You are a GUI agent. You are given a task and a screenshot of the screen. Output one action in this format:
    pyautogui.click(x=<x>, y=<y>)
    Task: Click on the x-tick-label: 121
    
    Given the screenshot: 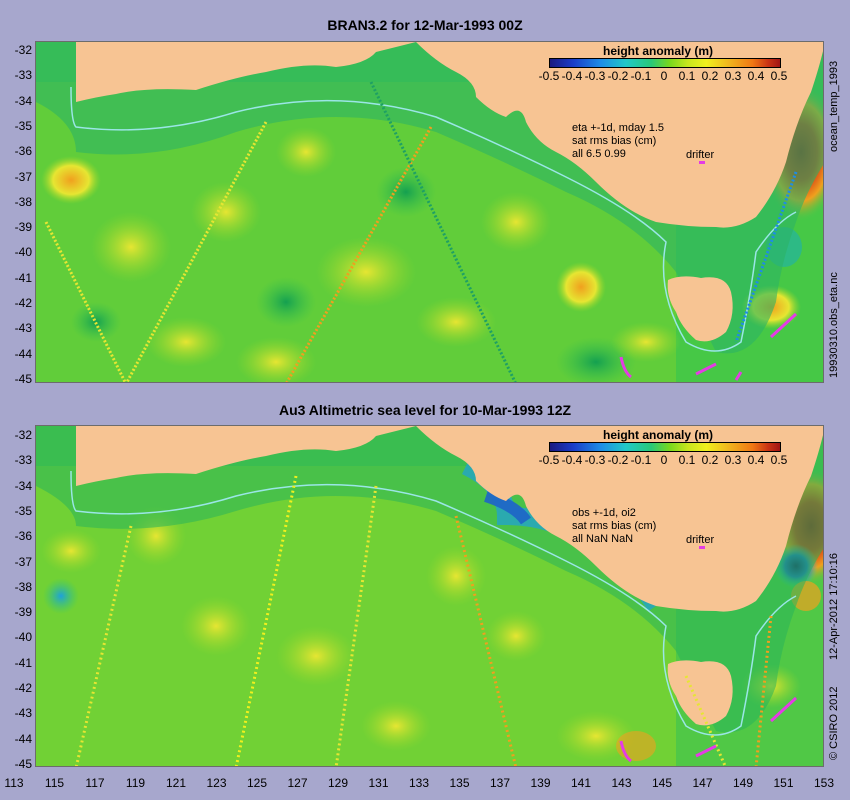 What is the action you would take?
    pyautogui.click(x=176, y=783)
    